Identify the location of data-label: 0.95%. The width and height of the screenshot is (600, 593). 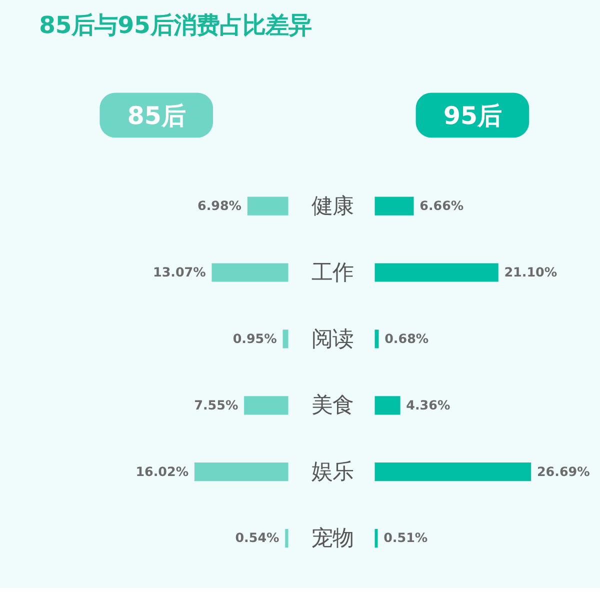
(255, 338).